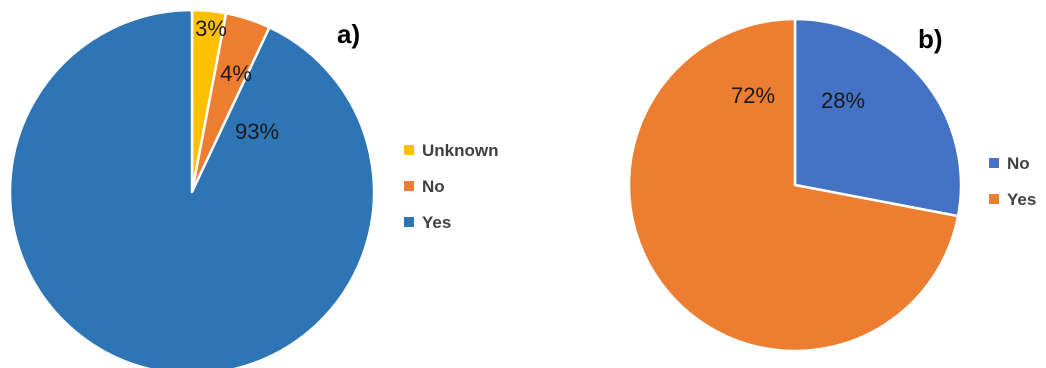 Image resolution: width=1046 pixels, height=368 pixels. What do you see at coordinates (994, 199) in the screenshot?
I see `chart-b-legend-swatch-yes` at bounding box center [994, 199].